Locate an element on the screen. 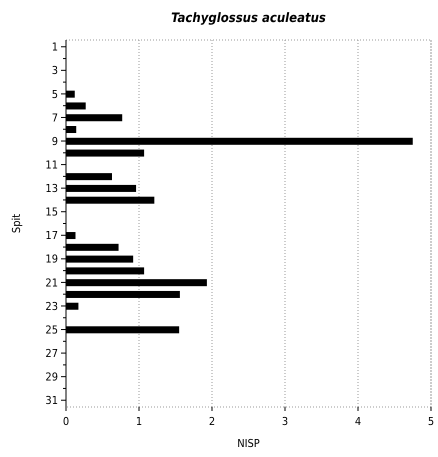 The width and height of the screenshot is (438, 457). x-tick-label: 5 is located at coordinates (431, 421).